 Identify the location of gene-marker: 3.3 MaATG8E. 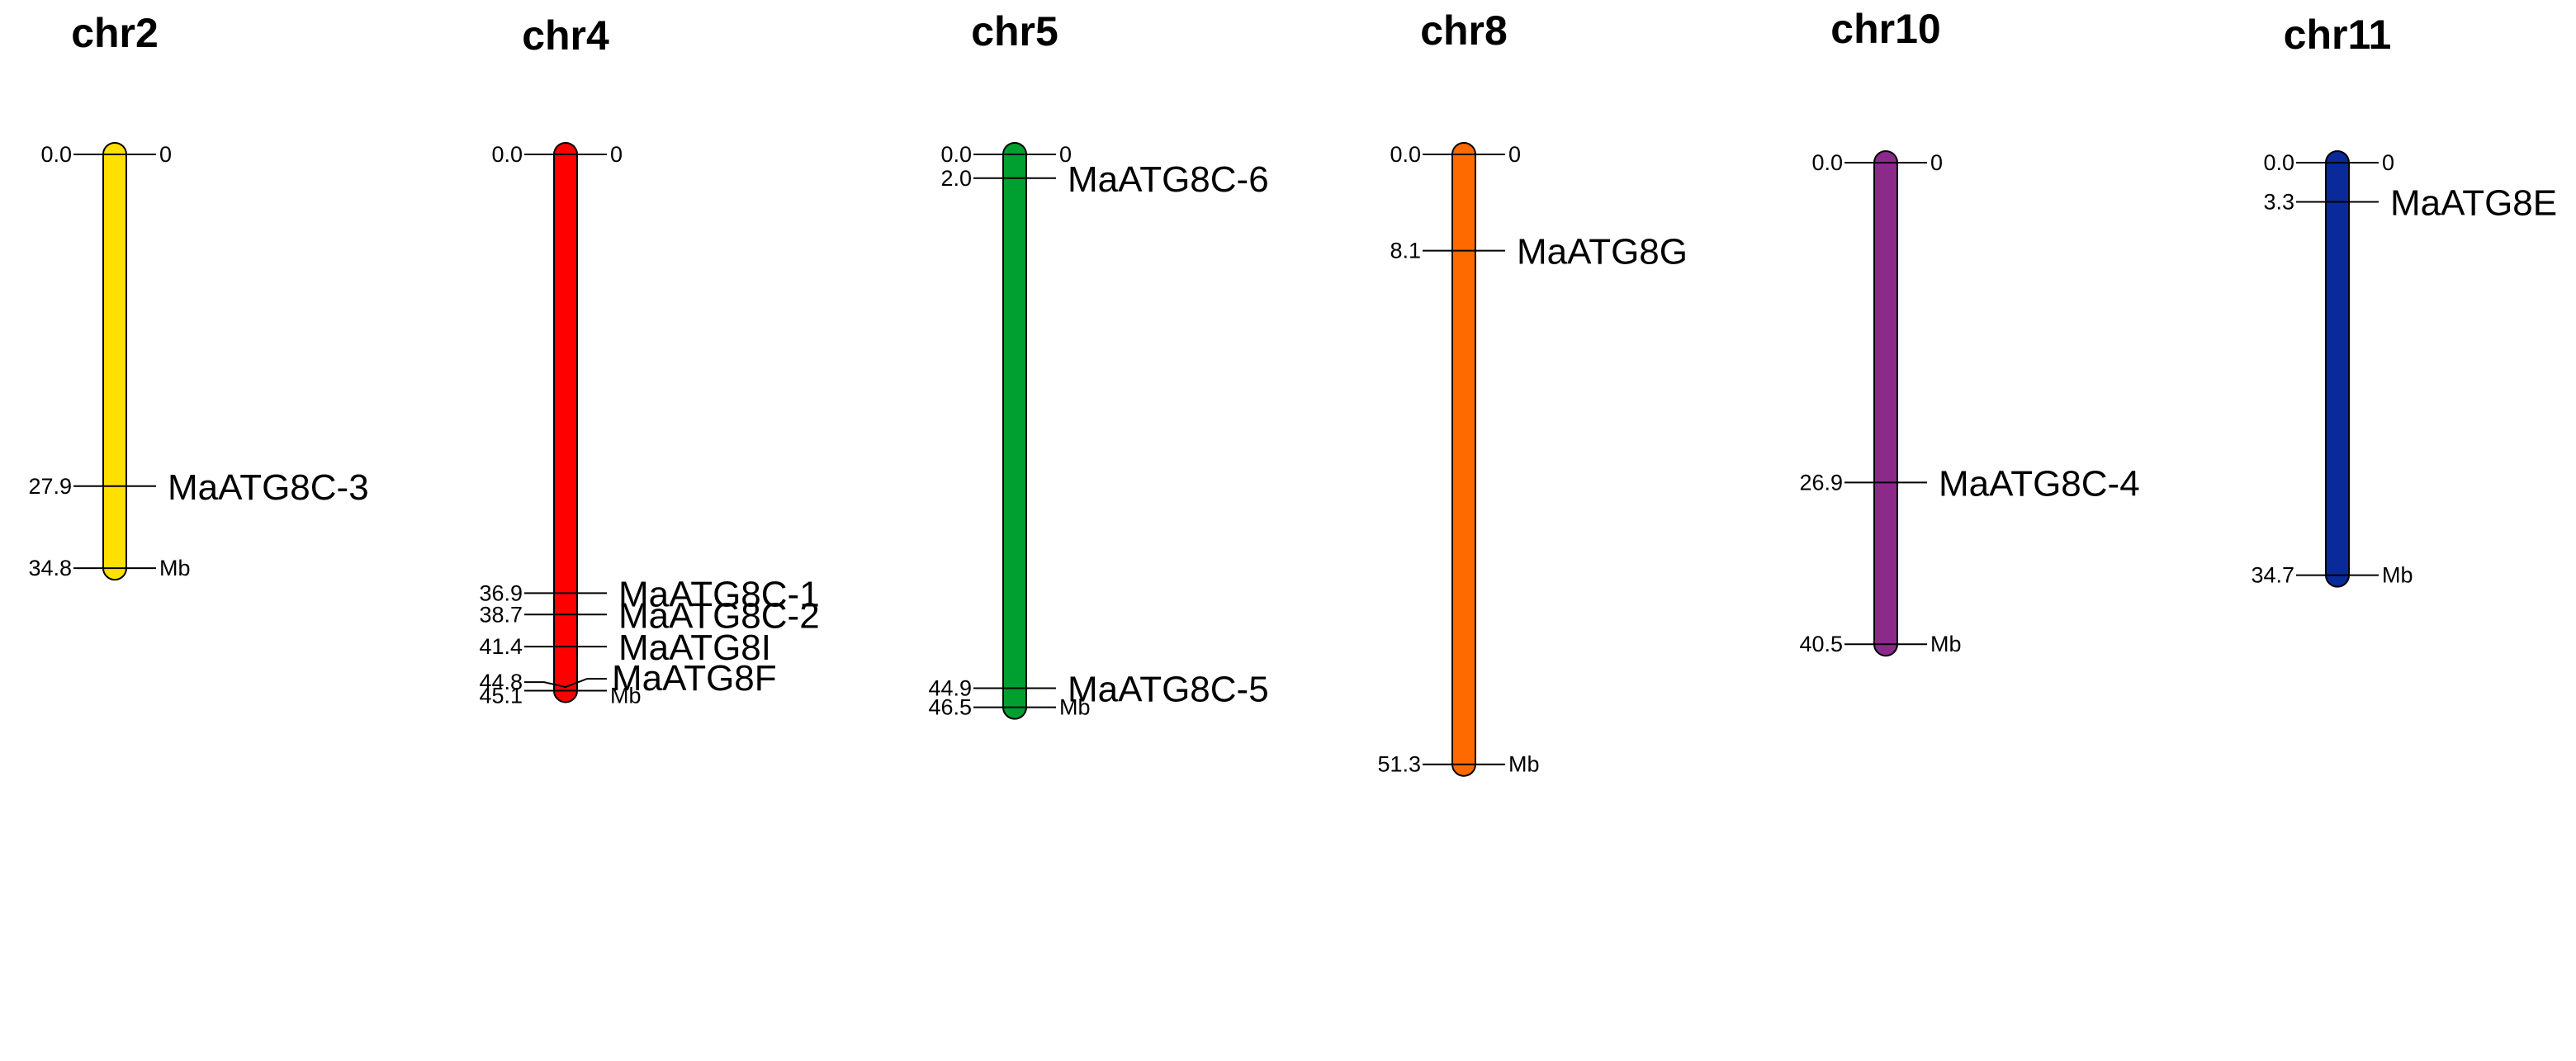
(2410, 203).